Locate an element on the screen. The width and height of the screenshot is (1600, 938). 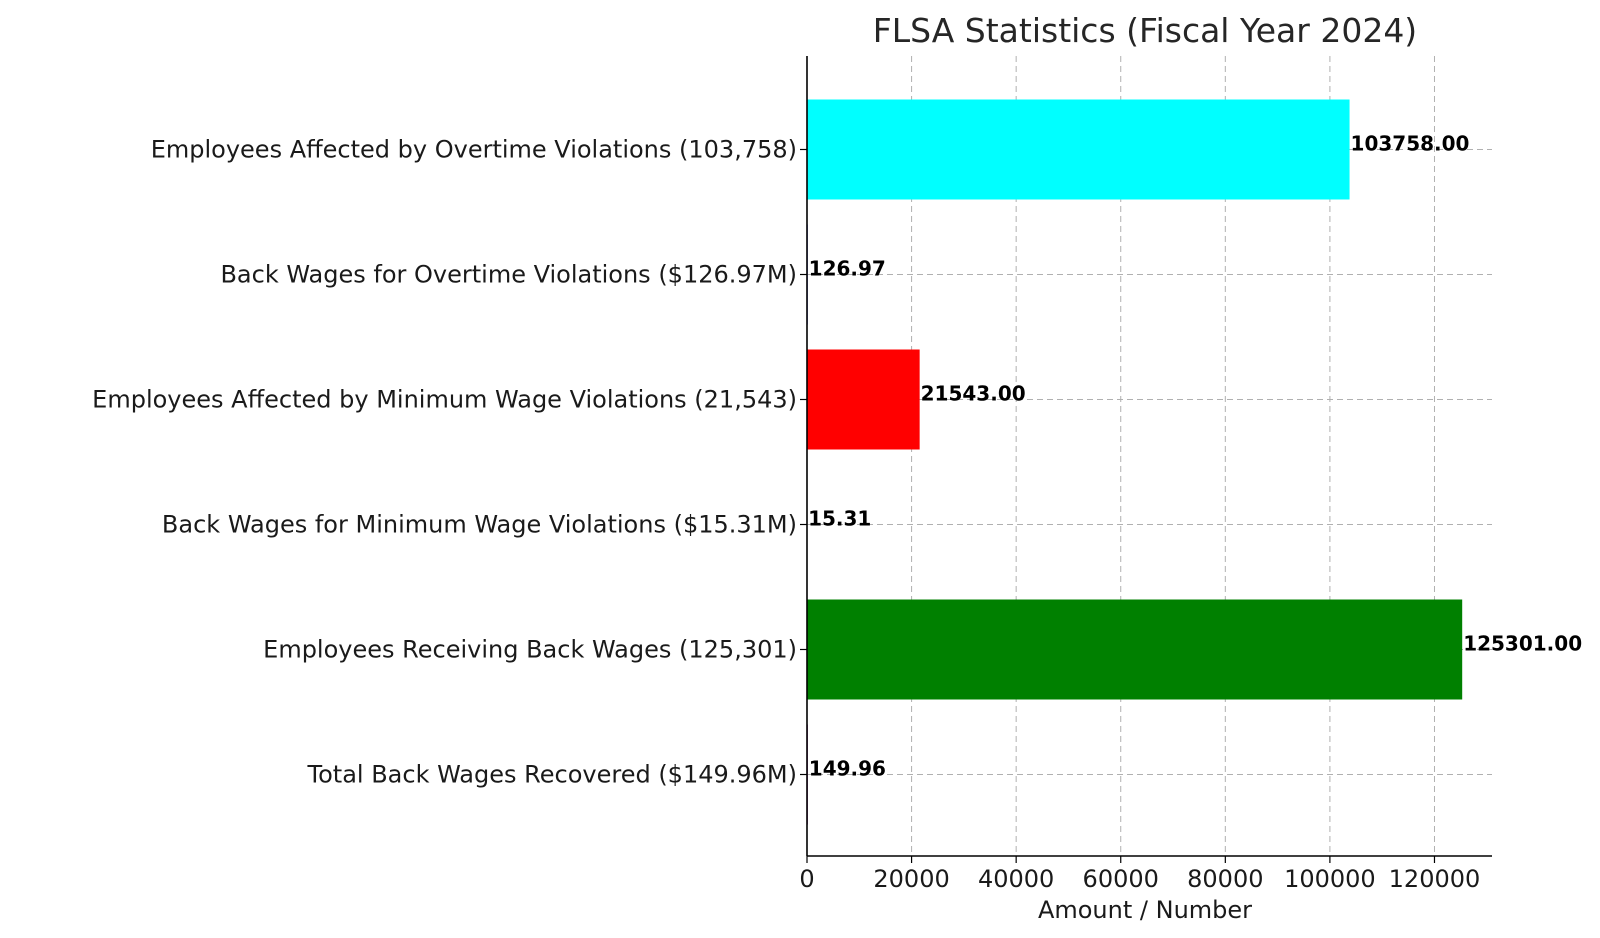
category-label: Total Back Wages Recovered ($149.96M) is located at coordinates (552, 775).